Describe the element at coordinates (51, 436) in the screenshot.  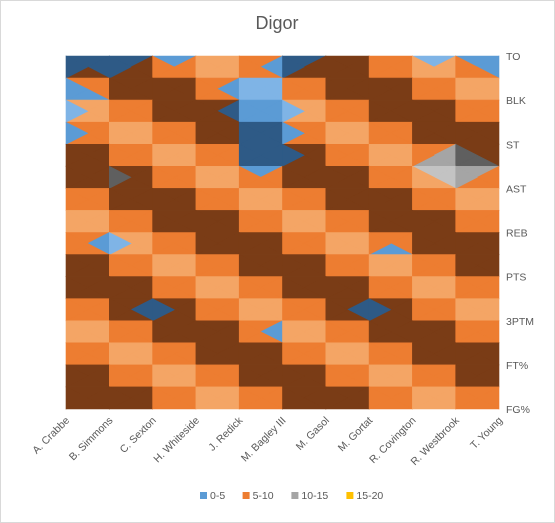
I see `x-tick-label: A. Crabbe` at that location.